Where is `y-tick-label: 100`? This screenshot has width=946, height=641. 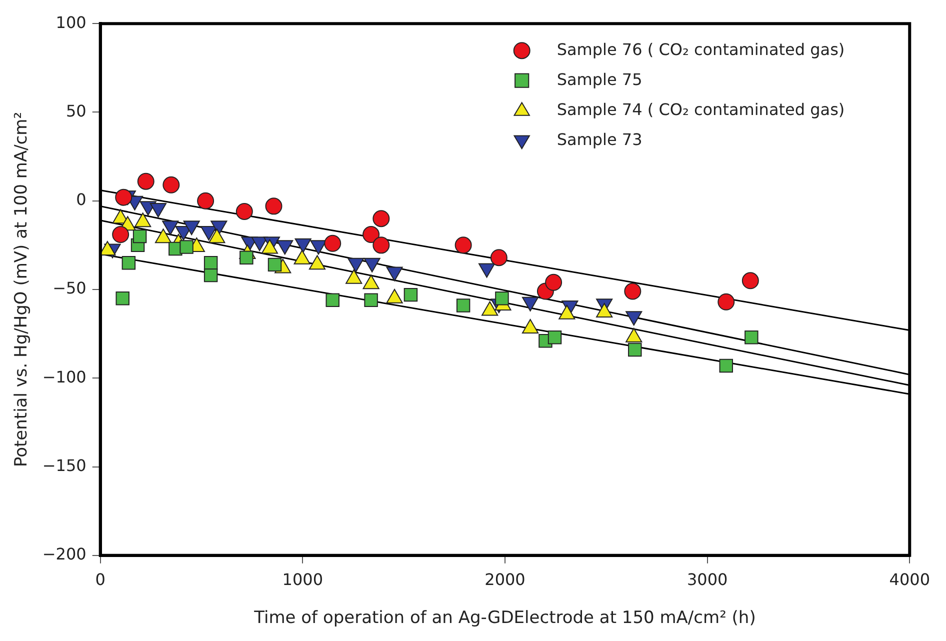
y-tick-label: 100 is located at coordinates (71, 22).